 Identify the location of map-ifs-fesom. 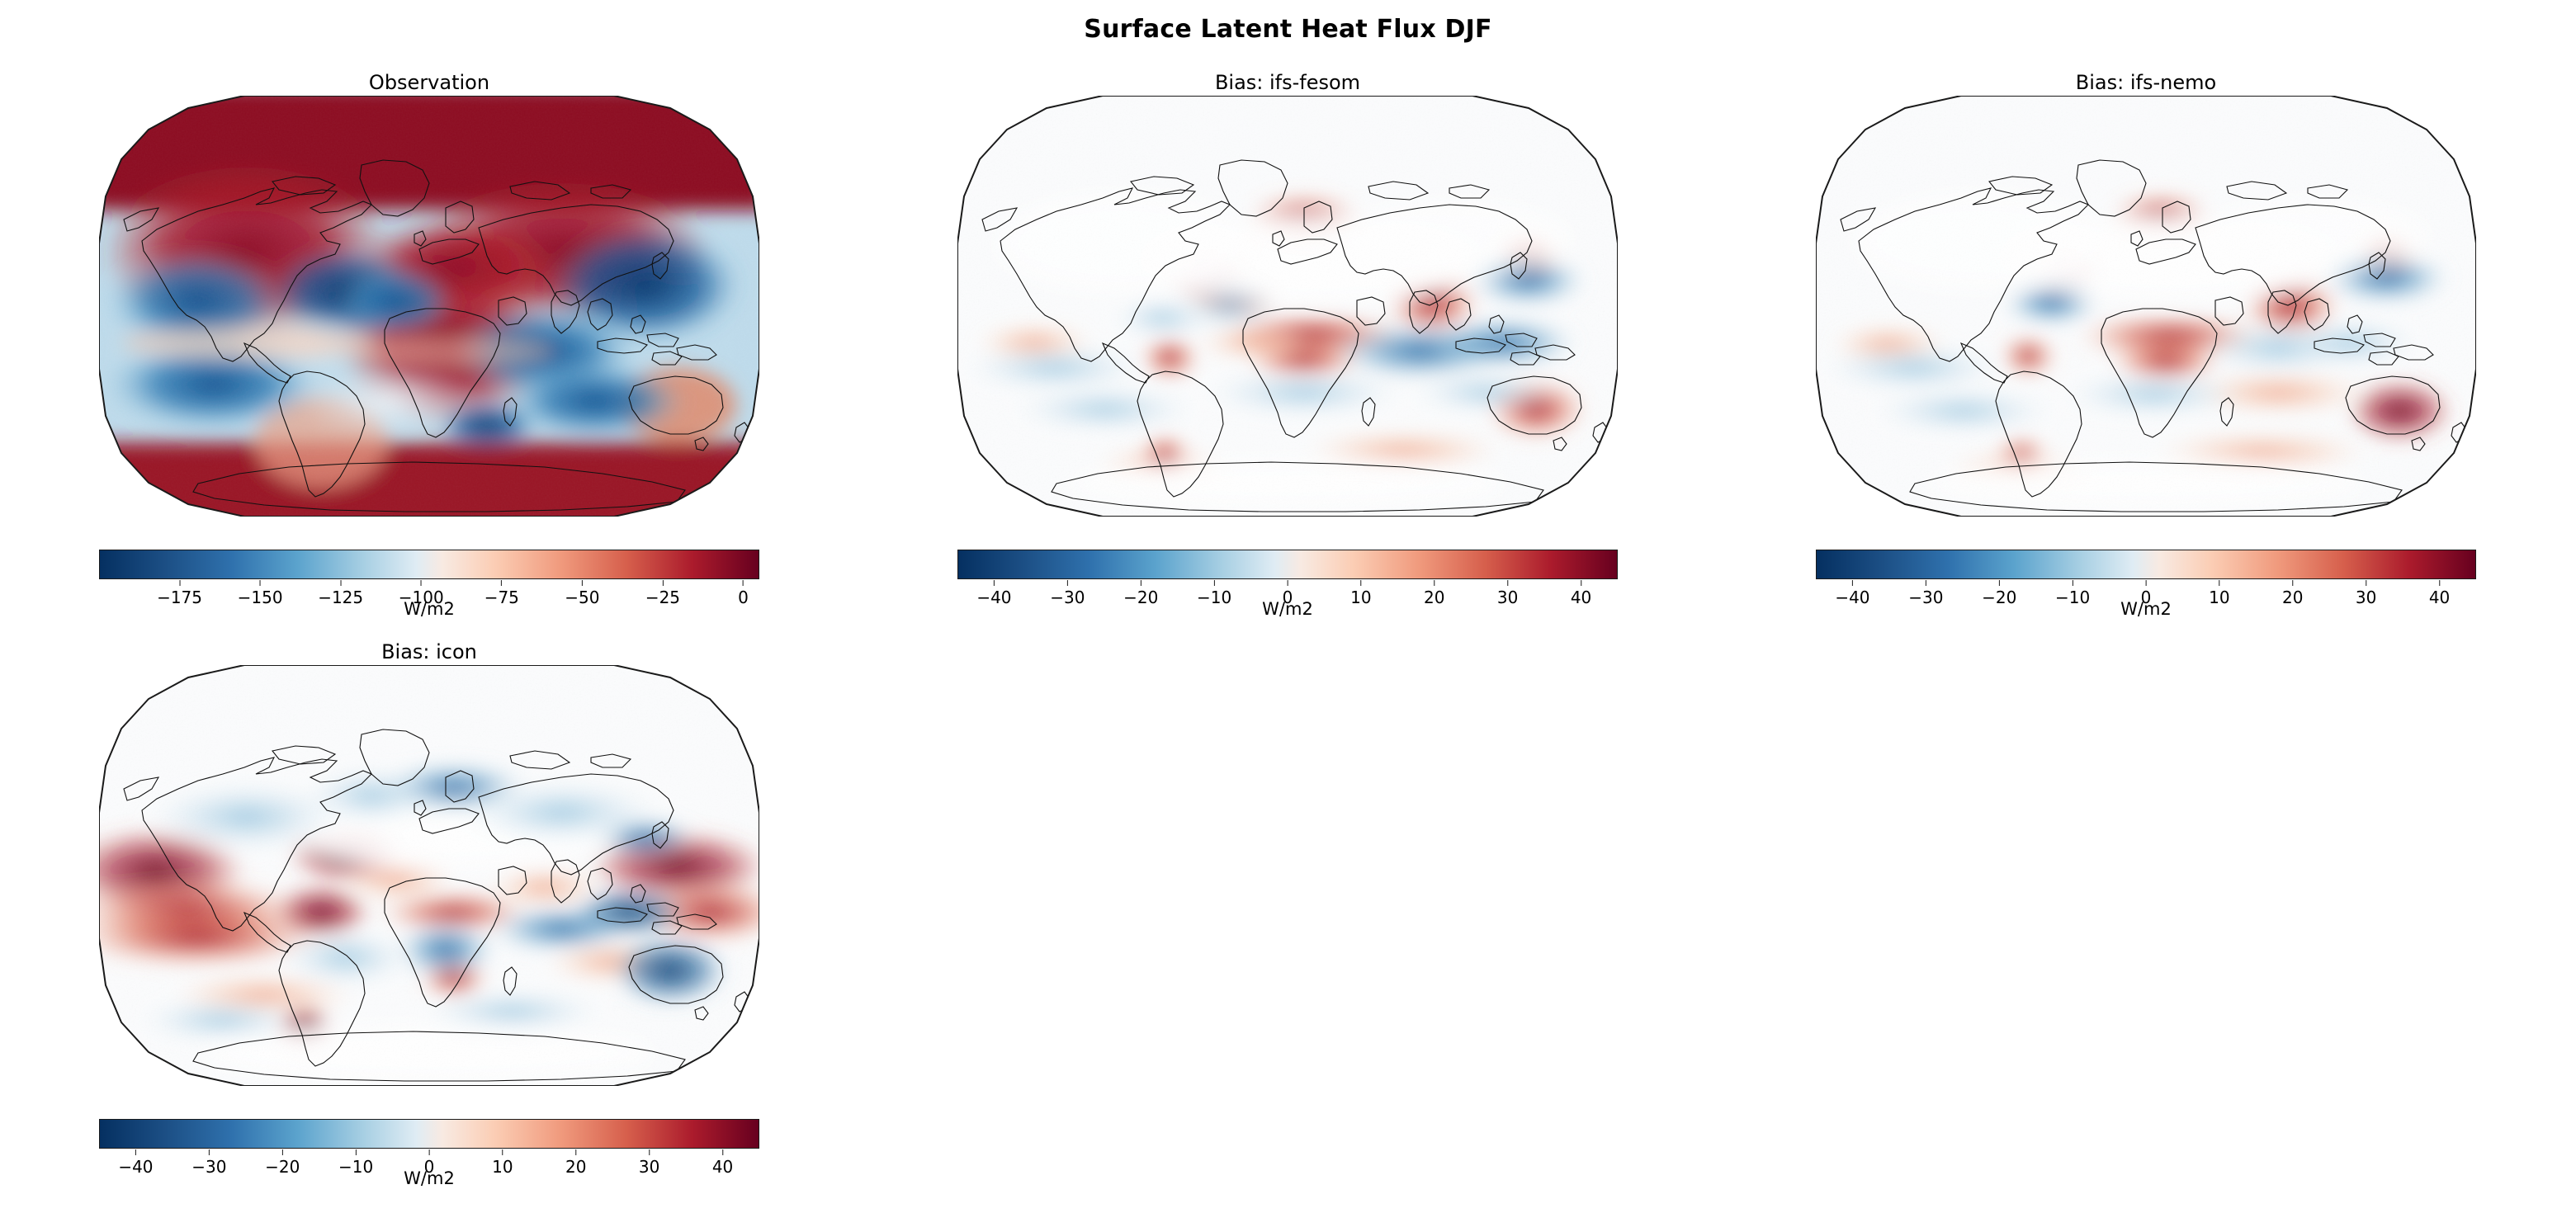
(1287, 306).